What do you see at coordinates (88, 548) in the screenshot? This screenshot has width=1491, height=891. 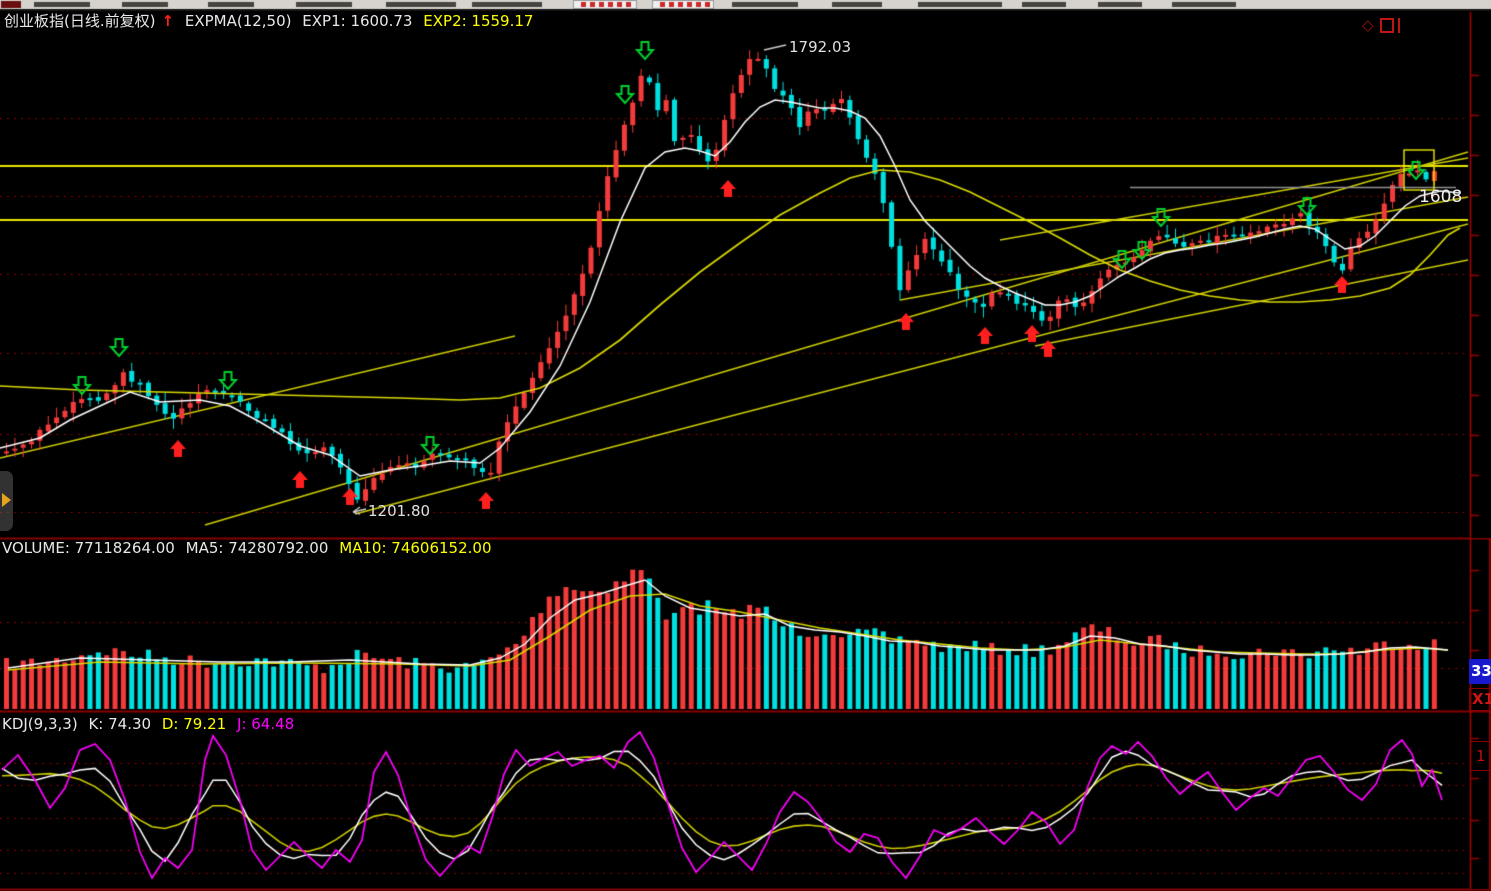 I see `volume-value: VOLUME: 77118264.00` at bounding box center [88, 548].